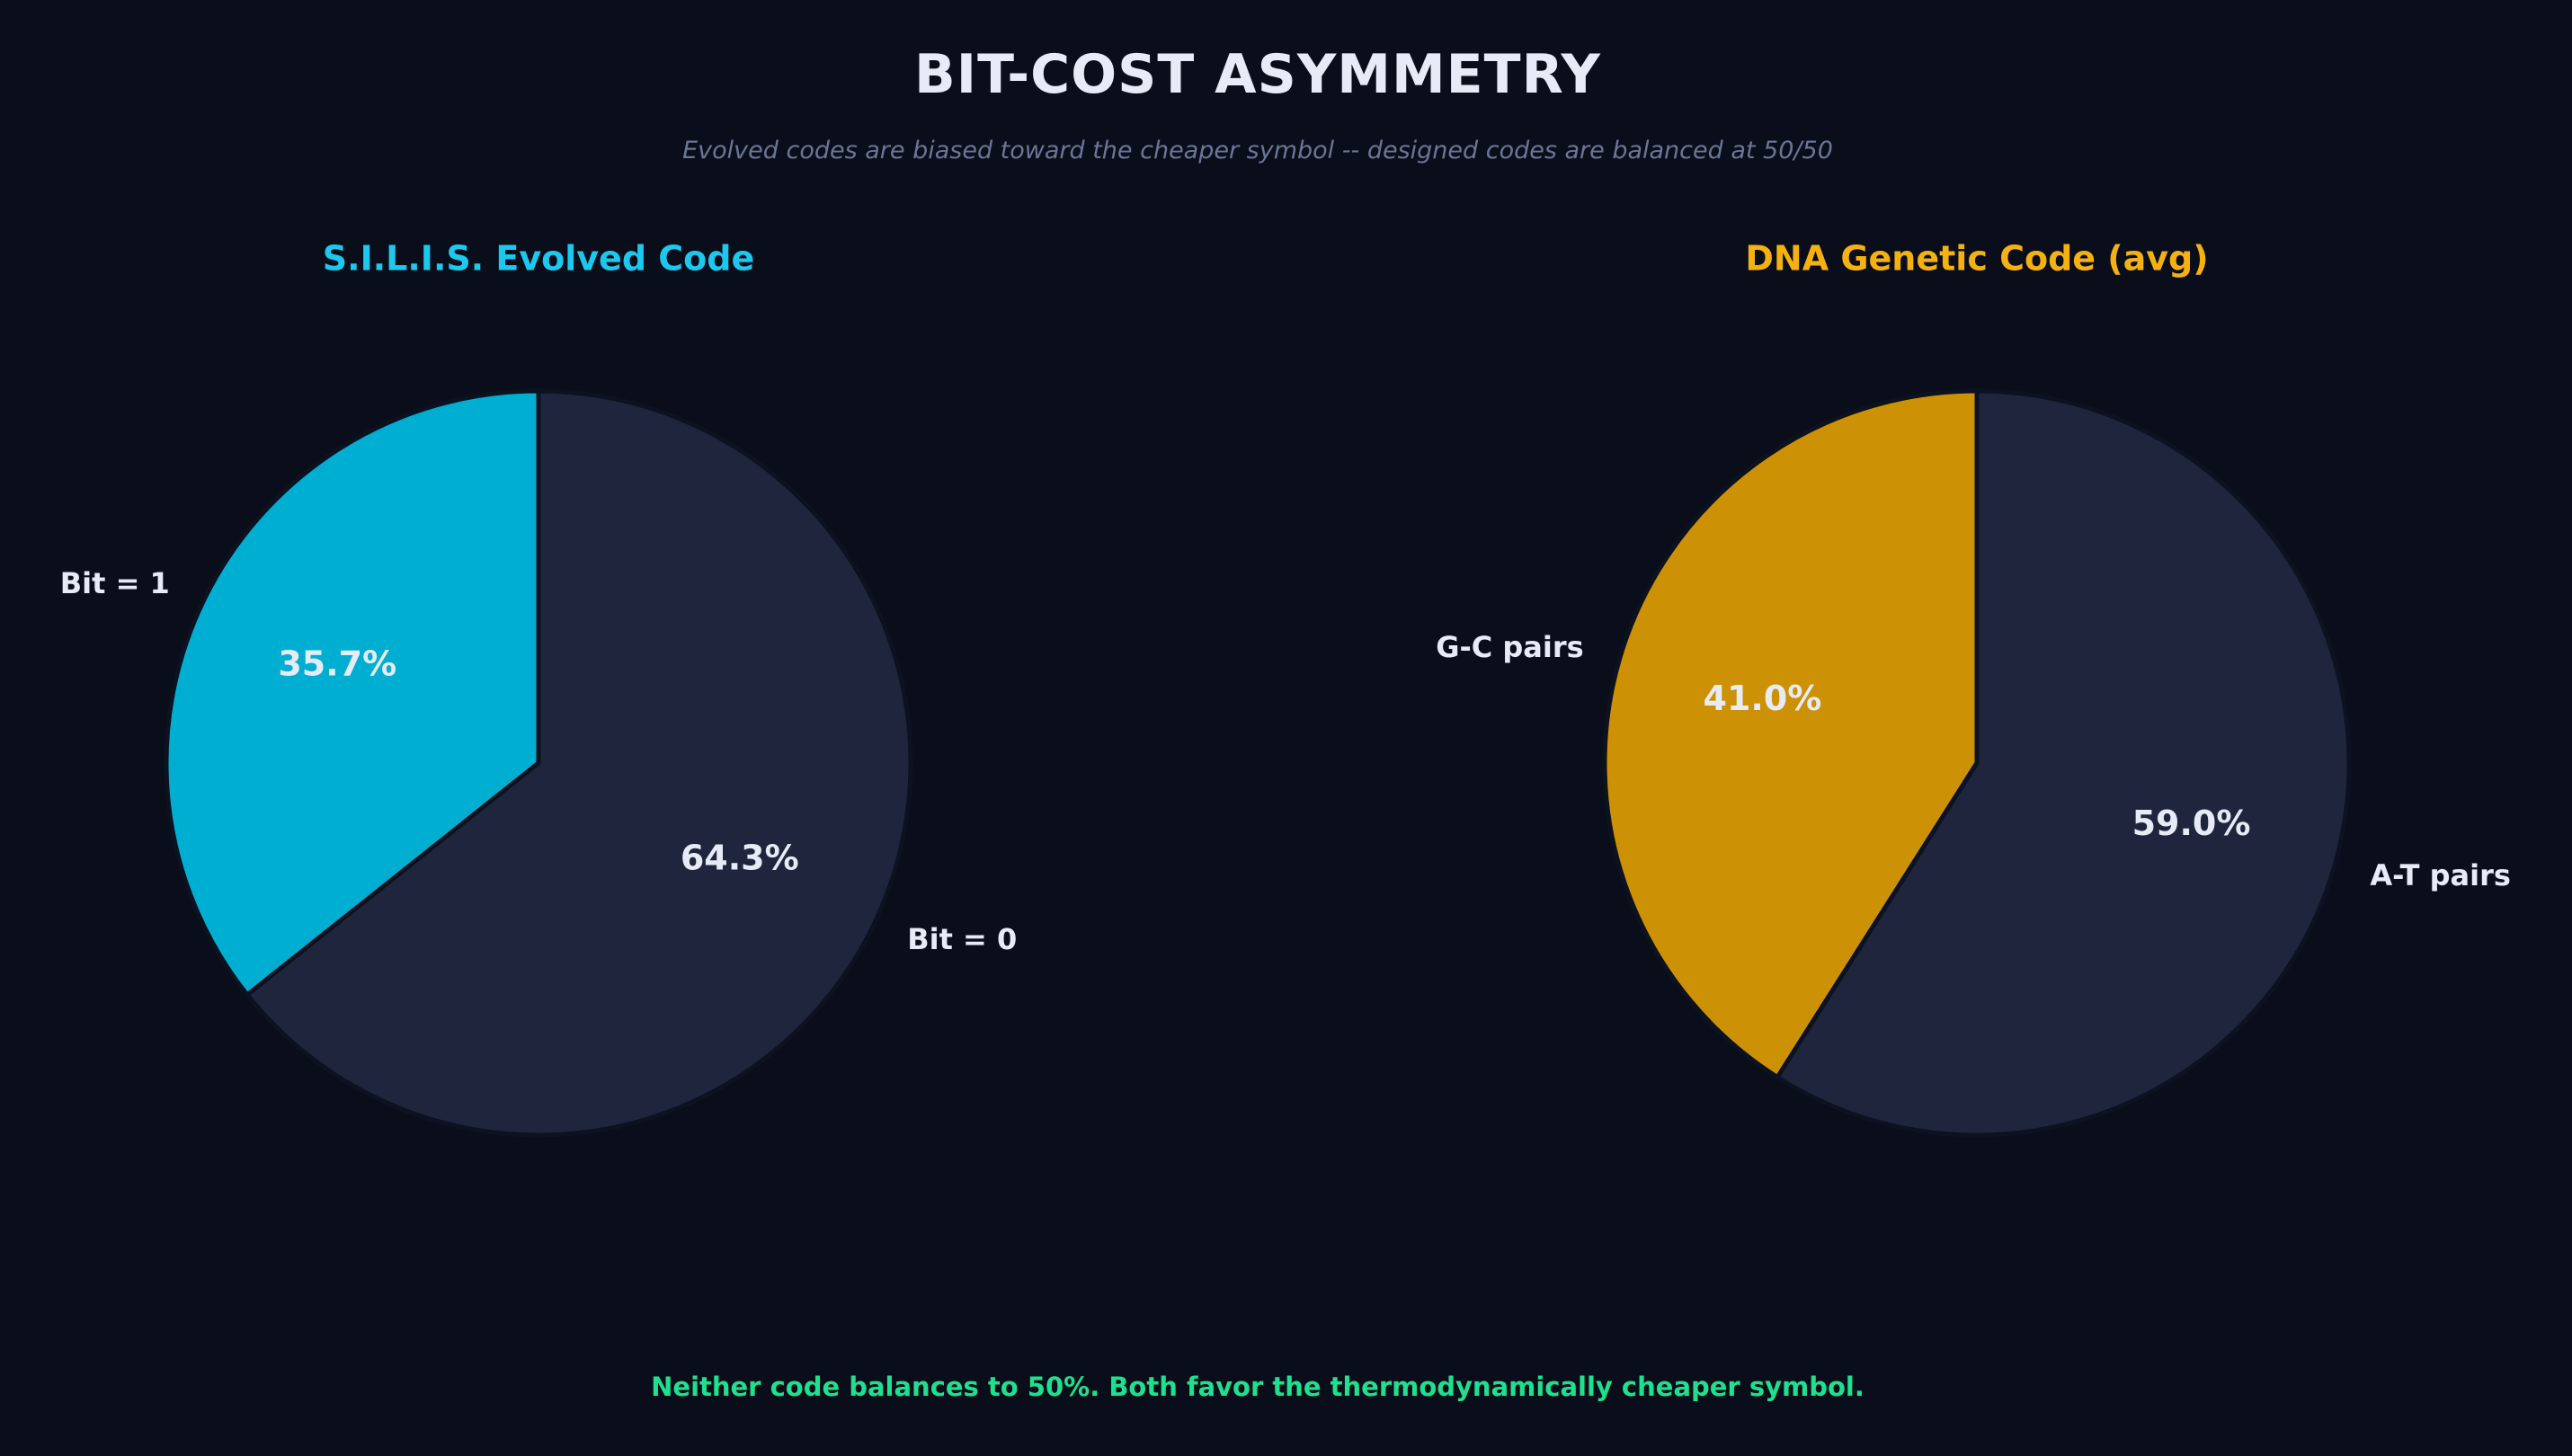  I want to click on pie-value-label-2-1: 41.0%, so click(1763, 699).